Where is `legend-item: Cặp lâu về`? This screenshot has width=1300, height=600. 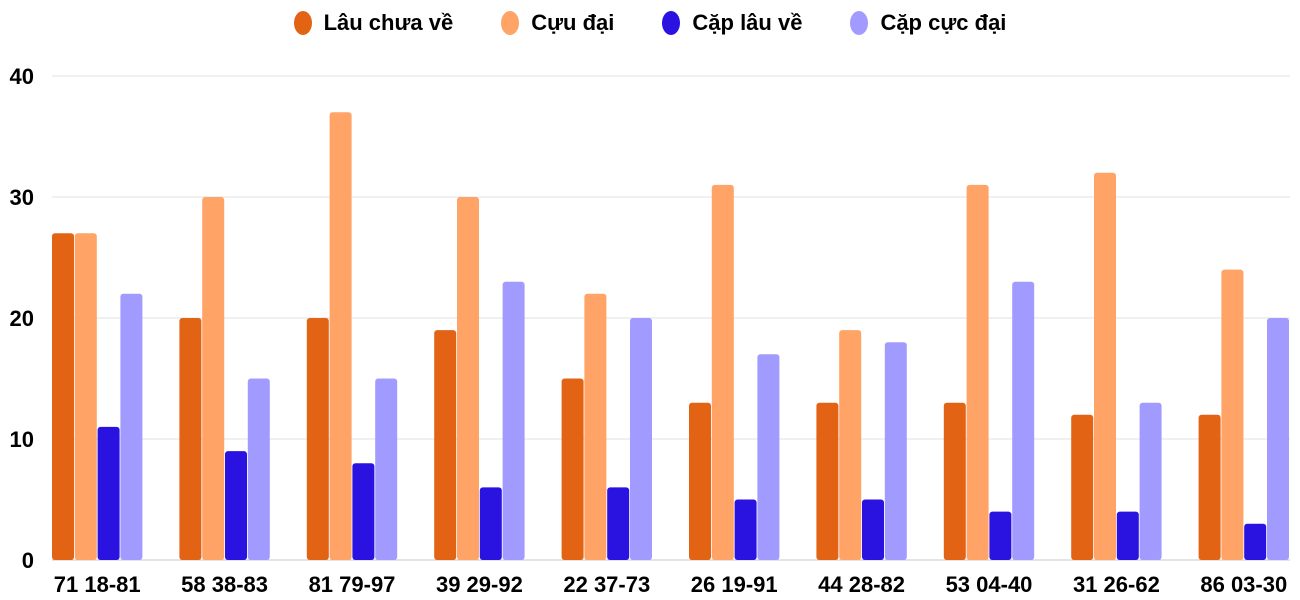
legend-item: Cặp lâu về is located at coordinates (732, 23).